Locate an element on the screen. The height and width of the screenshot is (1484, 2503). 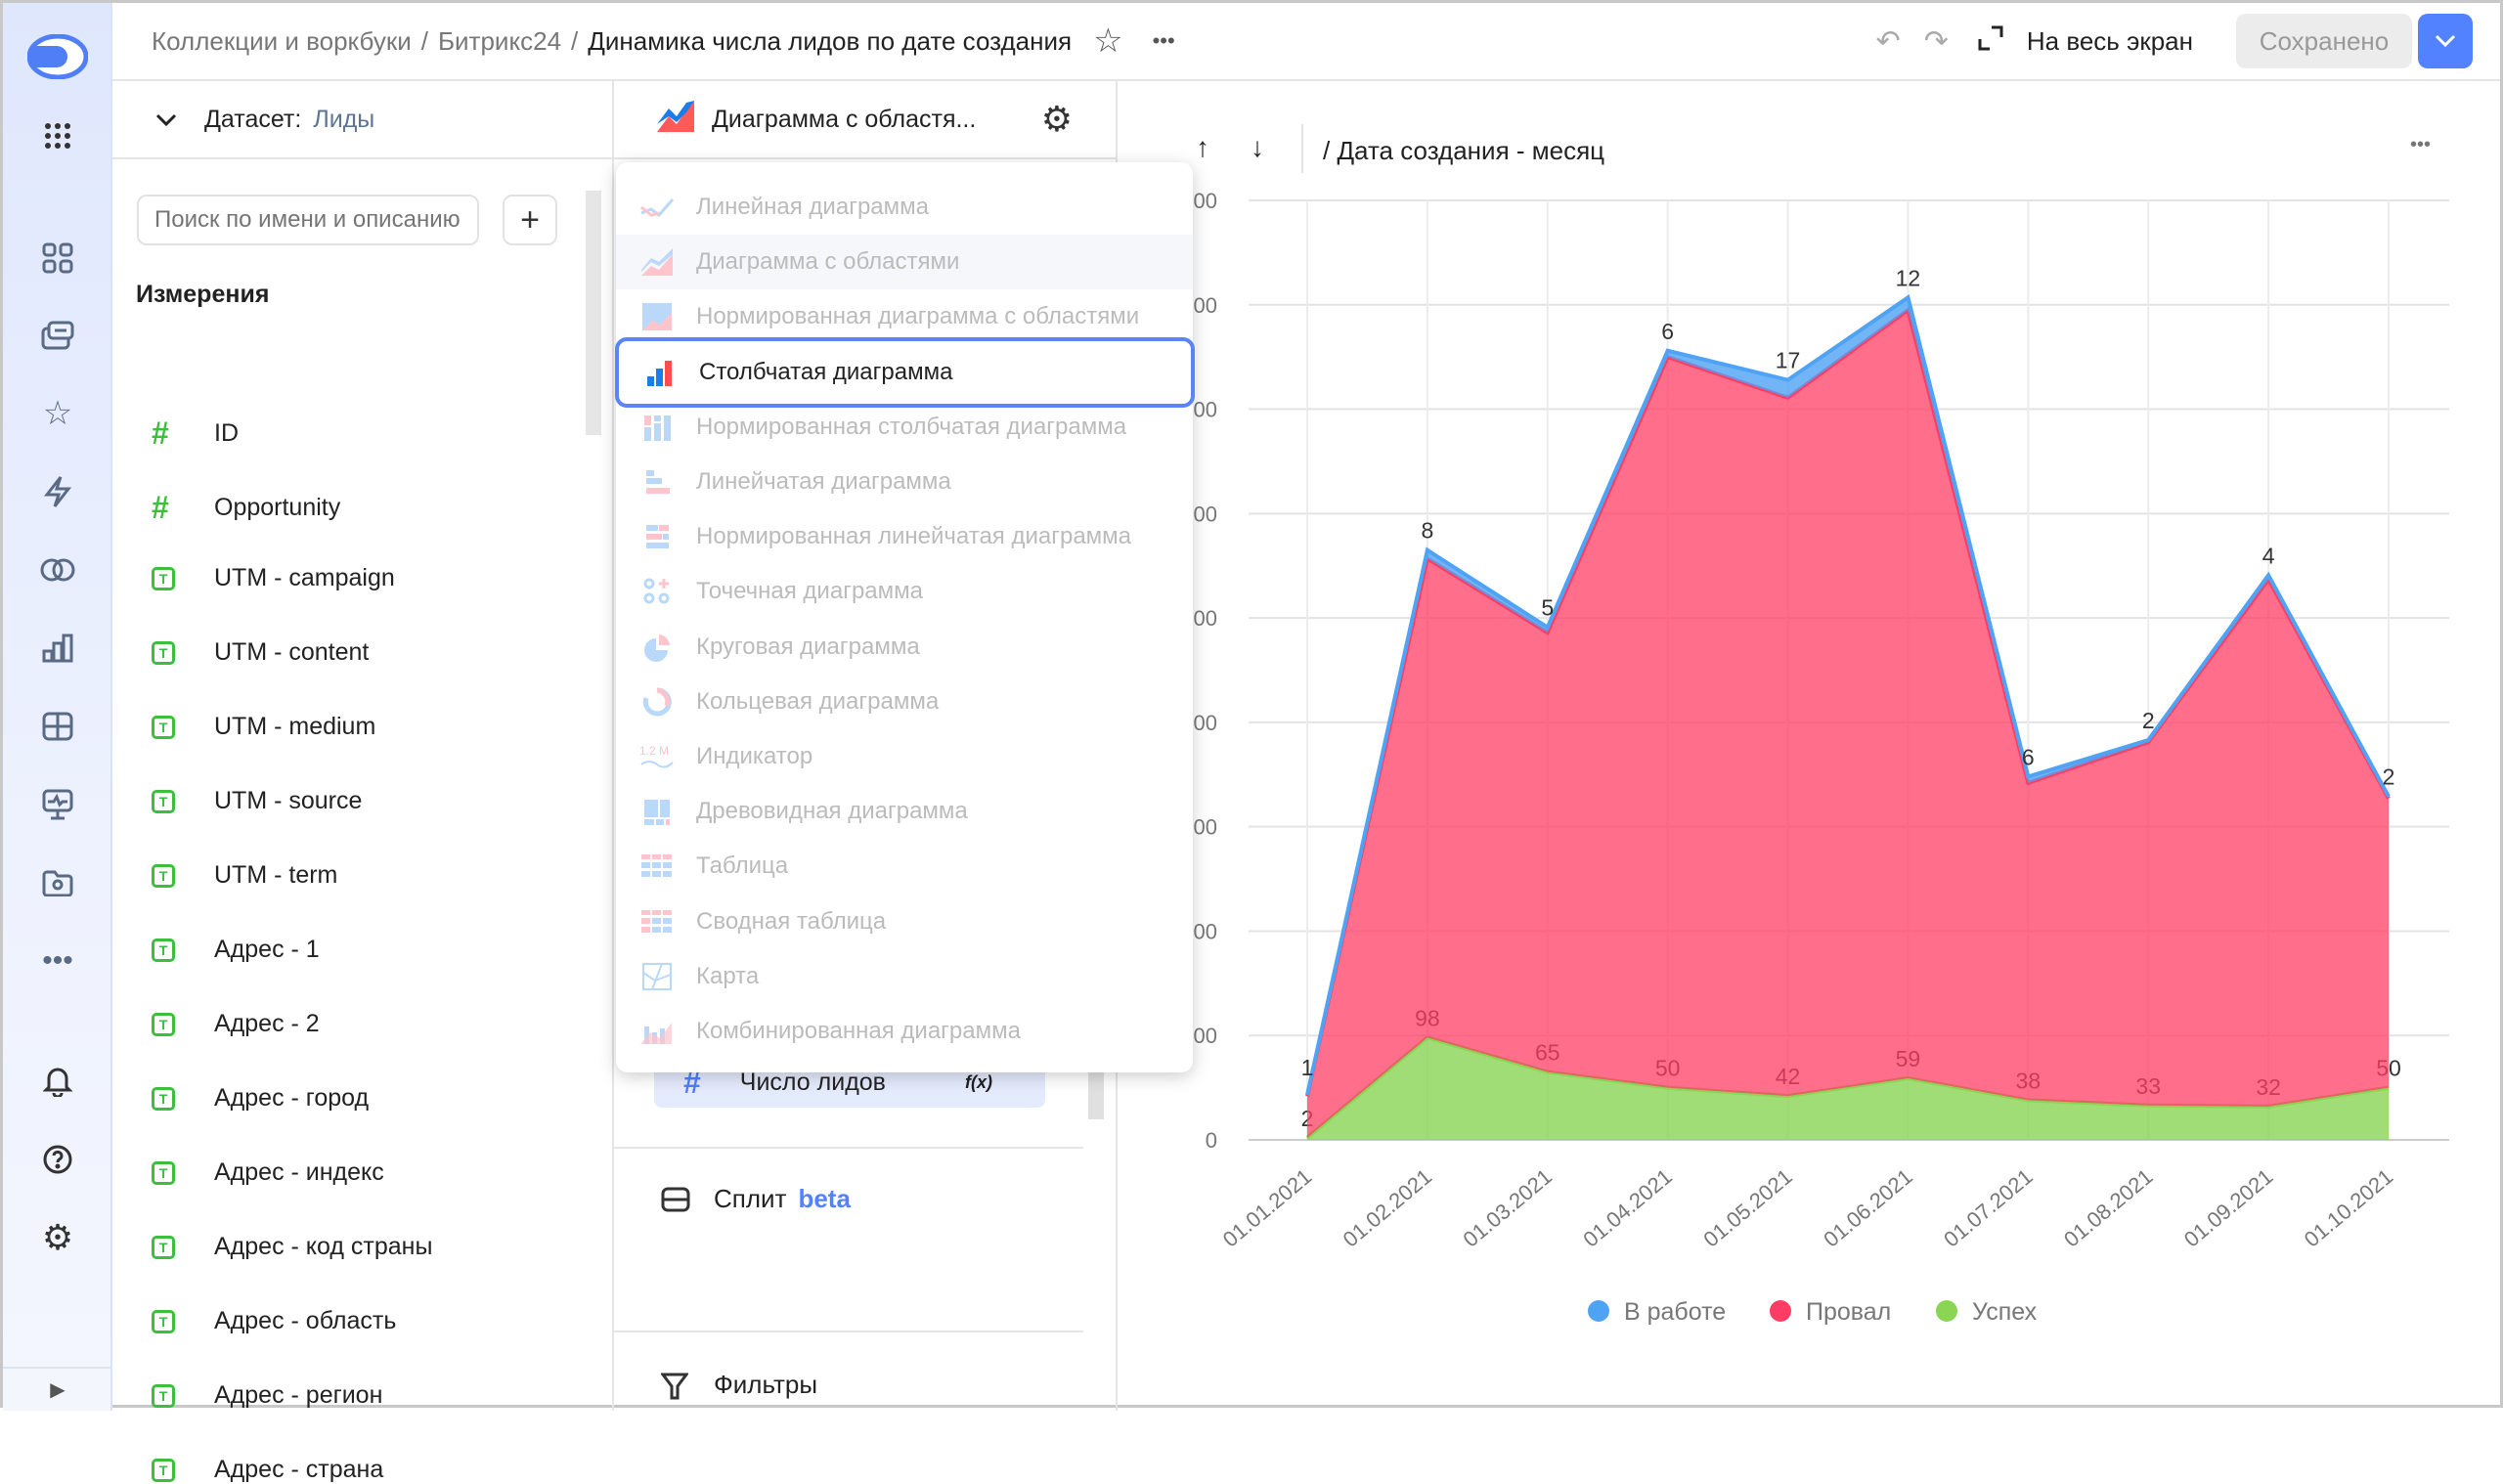
chart-field-path: / Дата создания - месяц is located at coordinates (1464, 150).